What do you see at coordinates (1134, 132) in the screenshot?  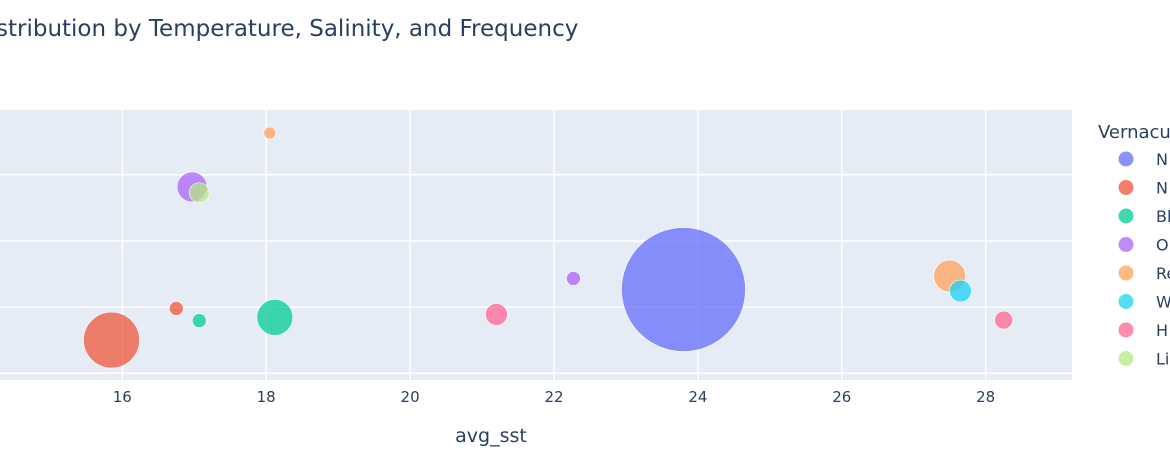 I see `legend-title: Vernacu` at bounding box center [1134, 132].